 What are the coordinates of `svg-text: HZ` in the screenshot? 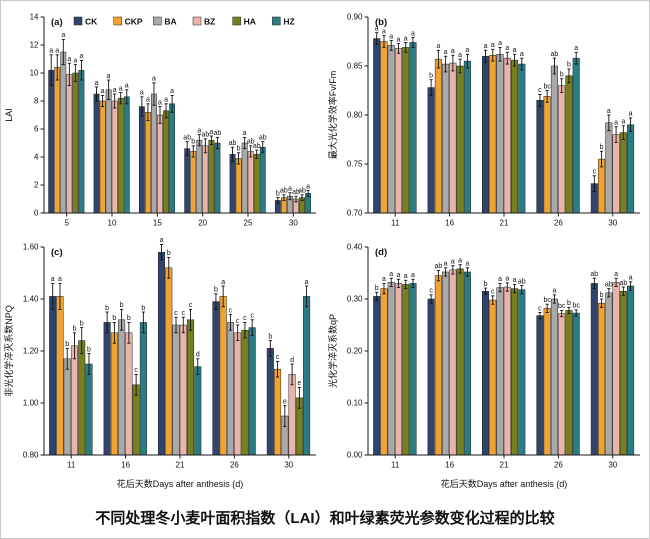 It's located at (288, 22).